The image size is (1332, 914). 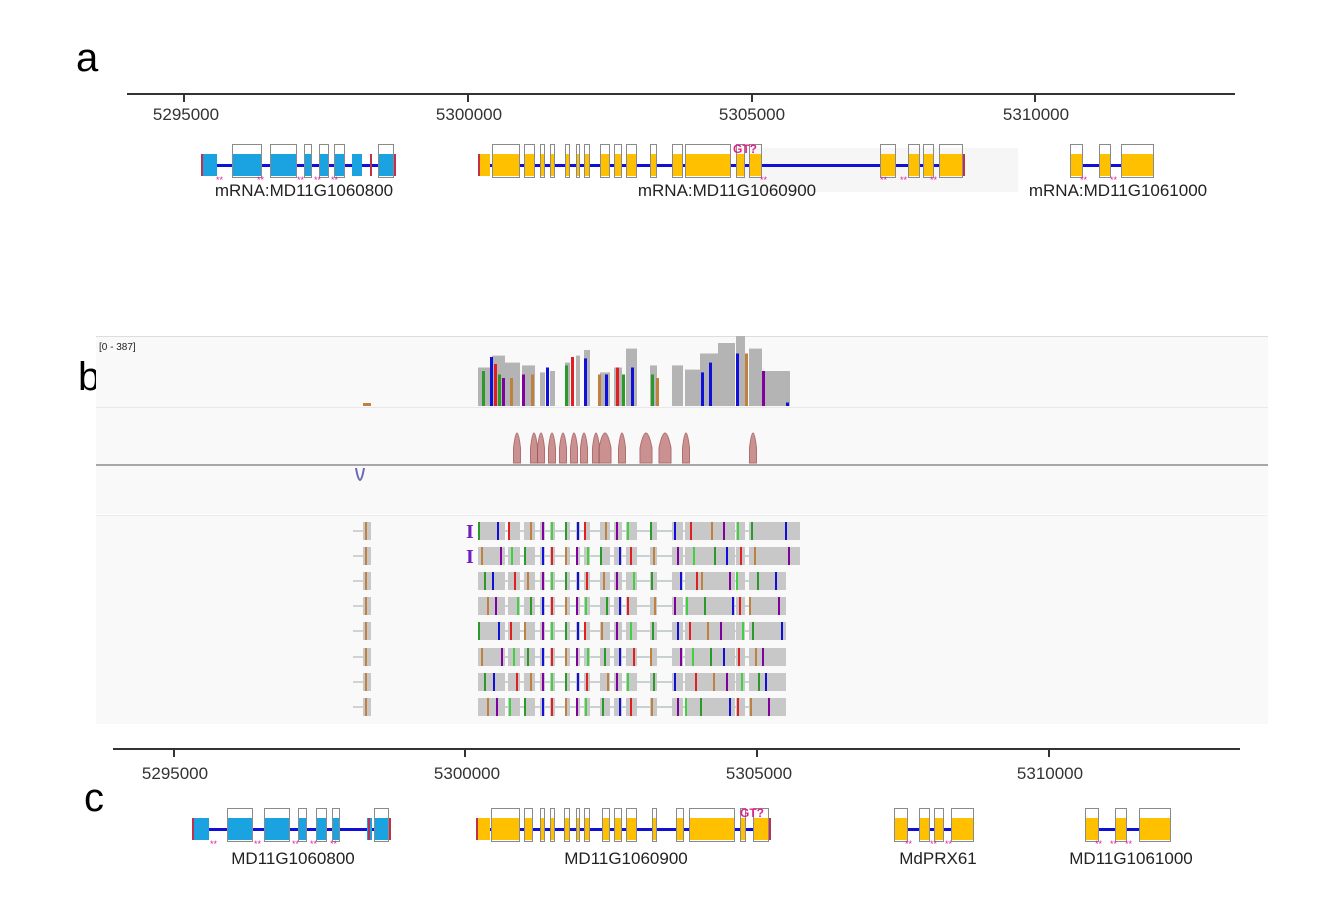 I want to click on panel-label-c: c, so click(x=94, y=798).